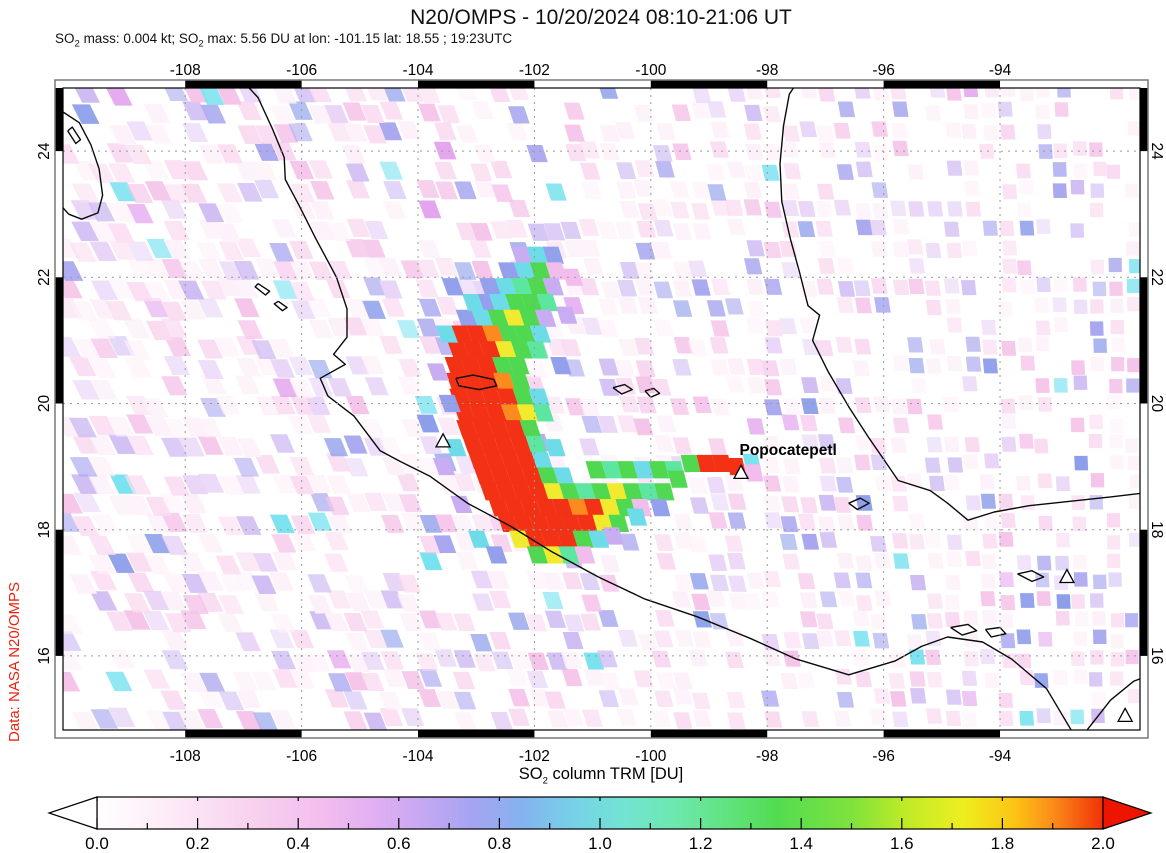 The image size is (1166, 853). Describe the element at coordinates (500, 843) in the screenshot. I see `colorbar-tick-label: 0.8` at that location.